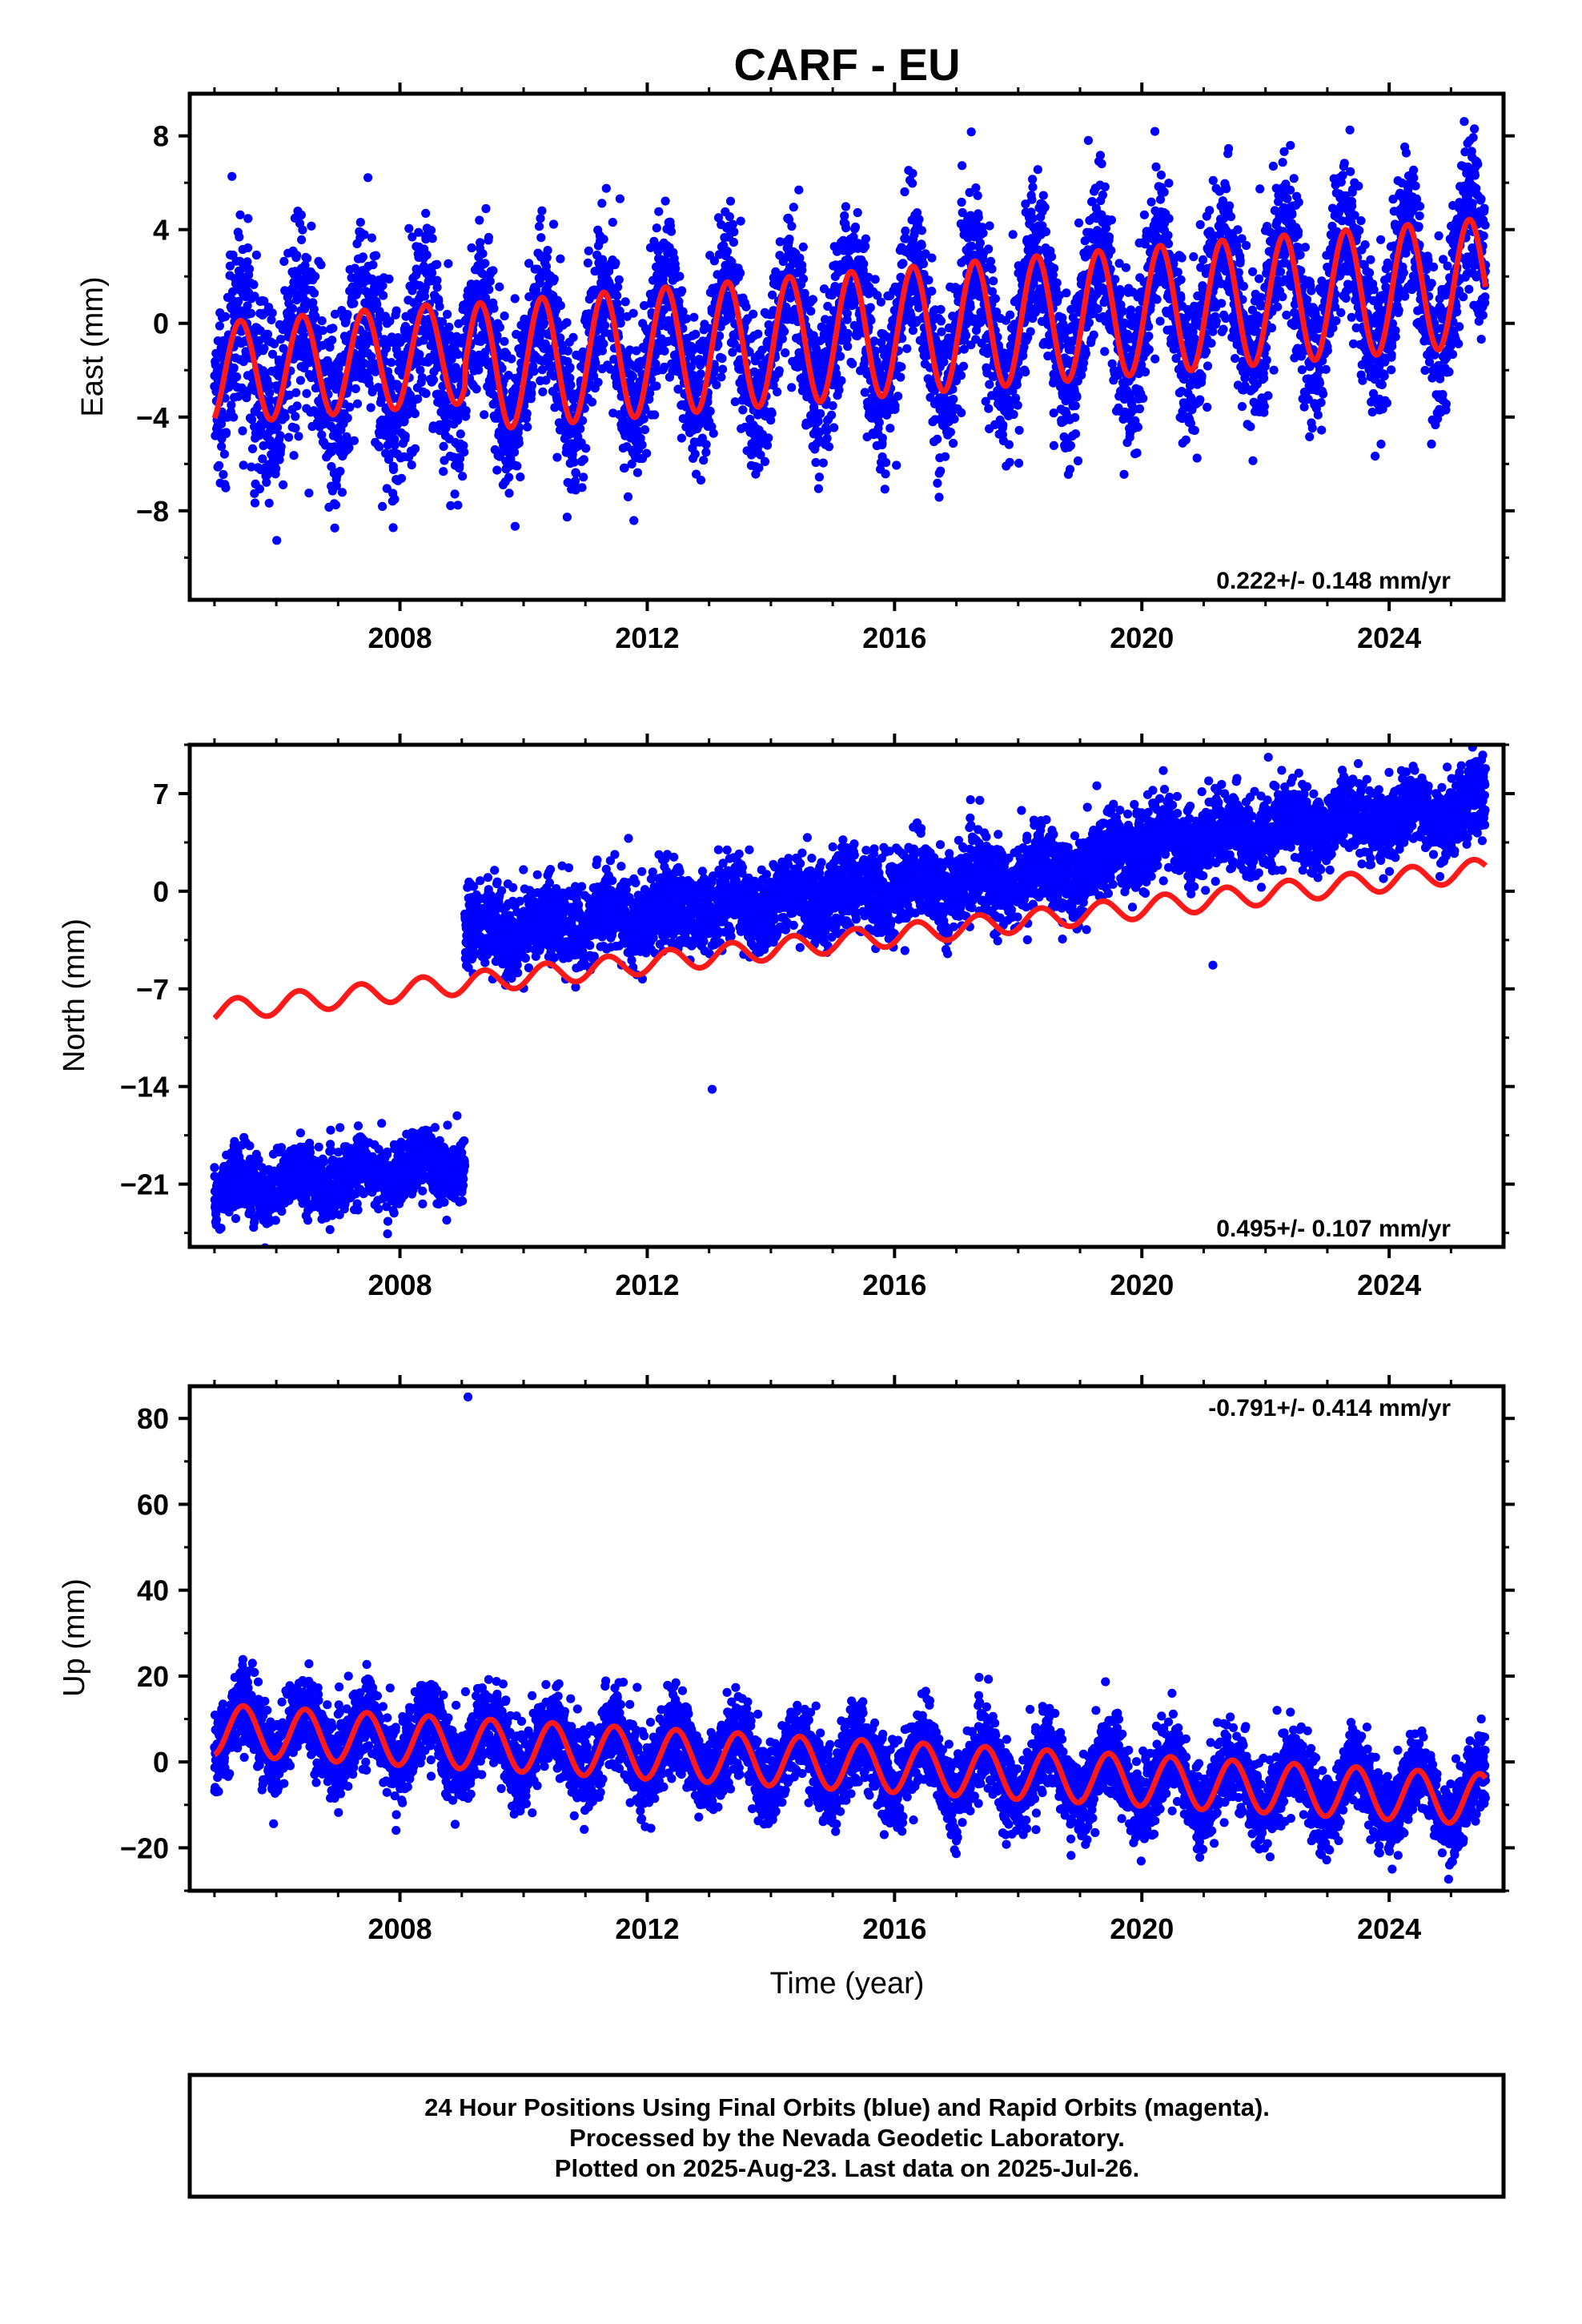 The width and height of the screenshot is (1582, 2324). I want to click on figure-title: CARF - EU, so click(847, 64).